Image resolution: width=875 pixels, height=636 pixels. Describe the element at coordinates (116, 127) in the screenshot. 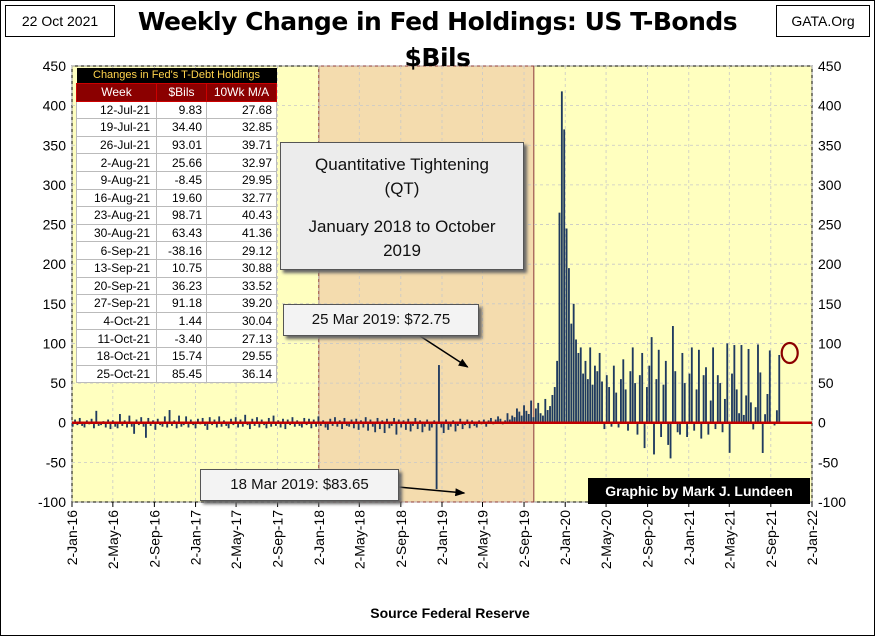

I see `table-cell: 19-Jul-21` at that location.